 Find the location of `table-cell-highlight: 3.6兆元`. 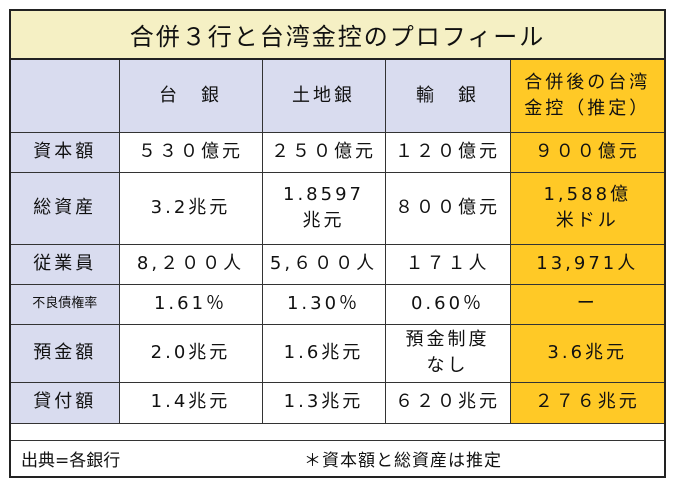

table-cell-highlight: 3.6兆元 is located at coordinates (586, 353).